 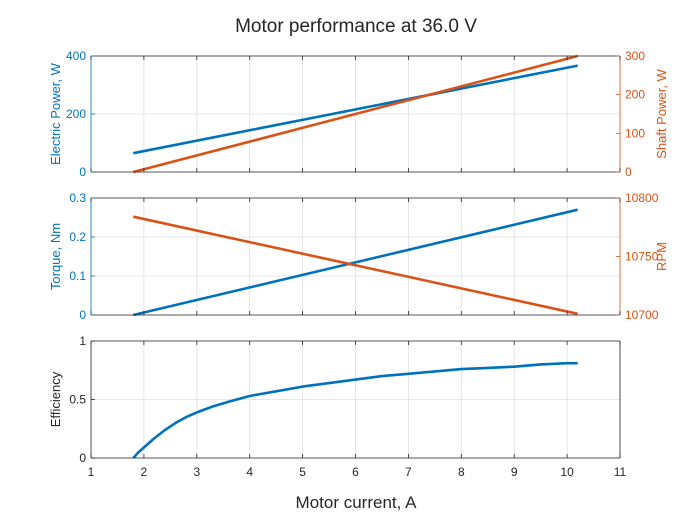 What do you see at coordinates (661, 113) in the screenshot?
I see `right-y-axis-label: Shaft Power, W` at bounding box center [661, 113].